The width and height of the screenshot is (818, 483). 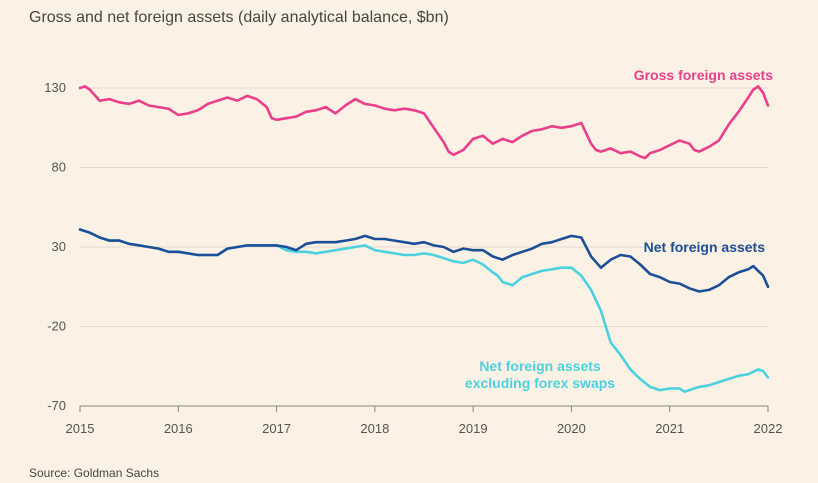 What do you see at coordinates (571, 428) in the screenshot?
I see `x-tick-label: 2020` at bounding box center [571, 428].